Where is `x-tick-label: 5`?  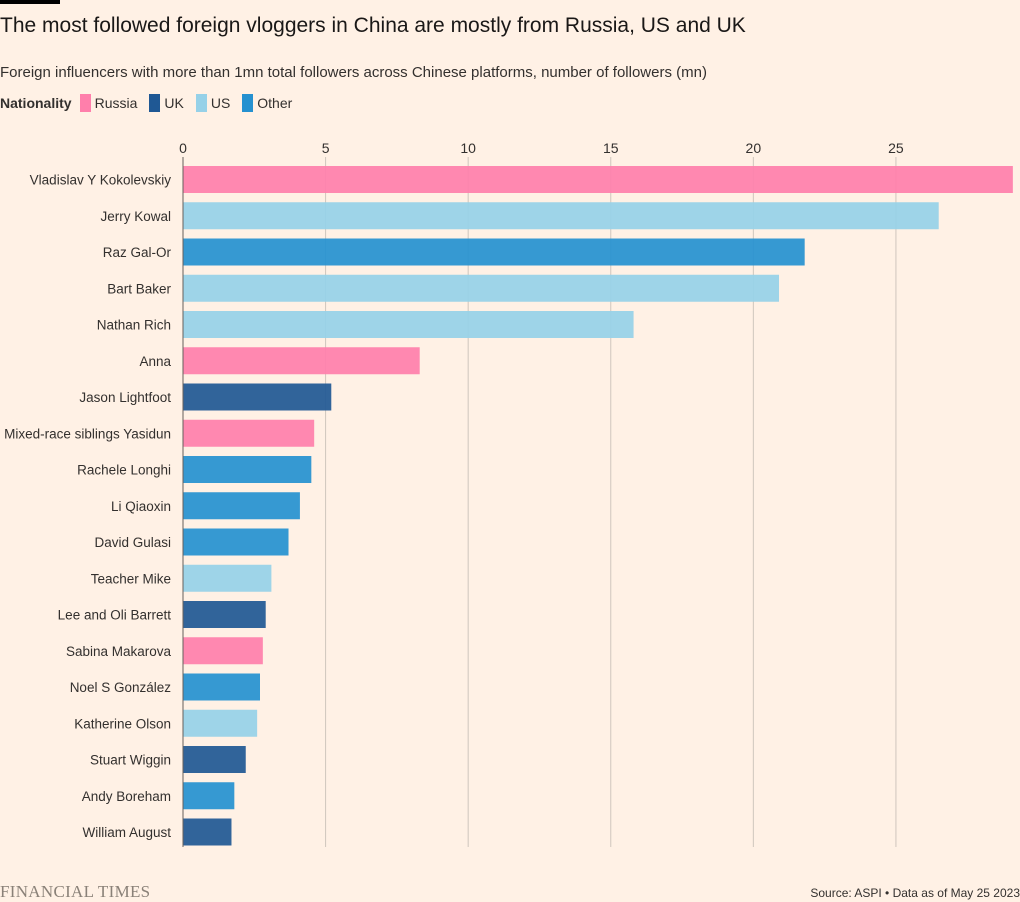 x-tick-label: 5 is located at coordinates (326, 148).